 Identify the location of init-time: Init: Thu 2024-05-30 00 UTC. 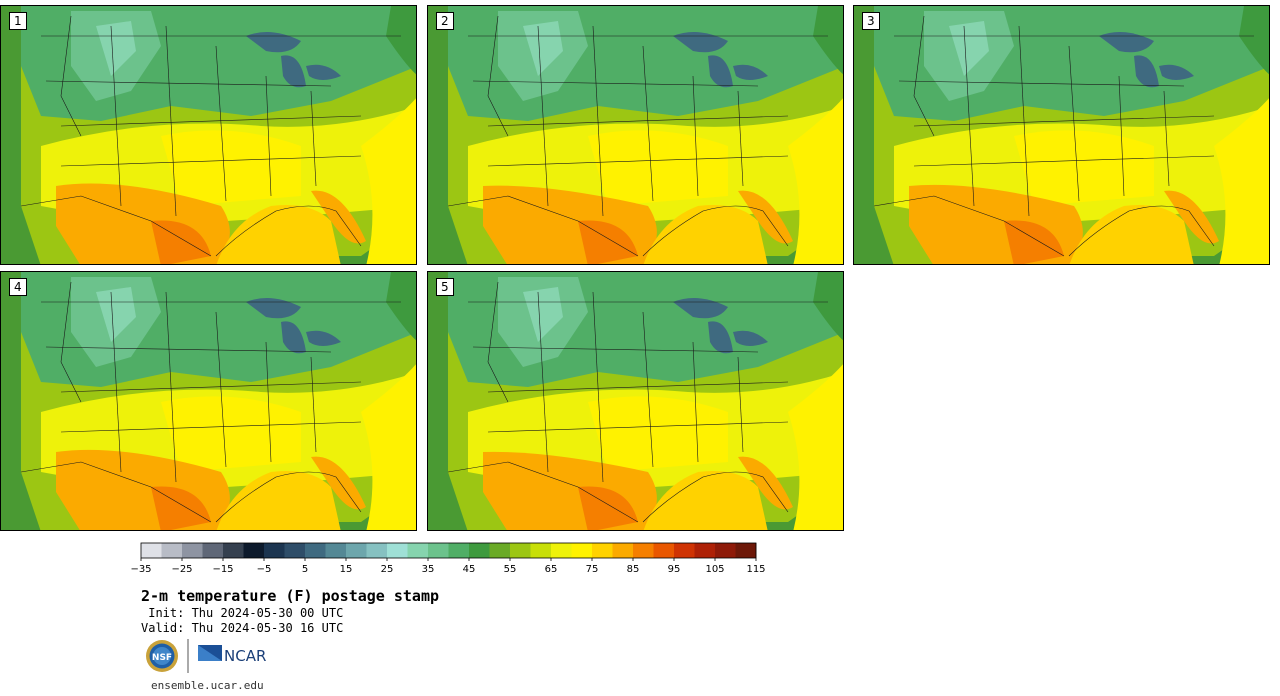
(242, 613).